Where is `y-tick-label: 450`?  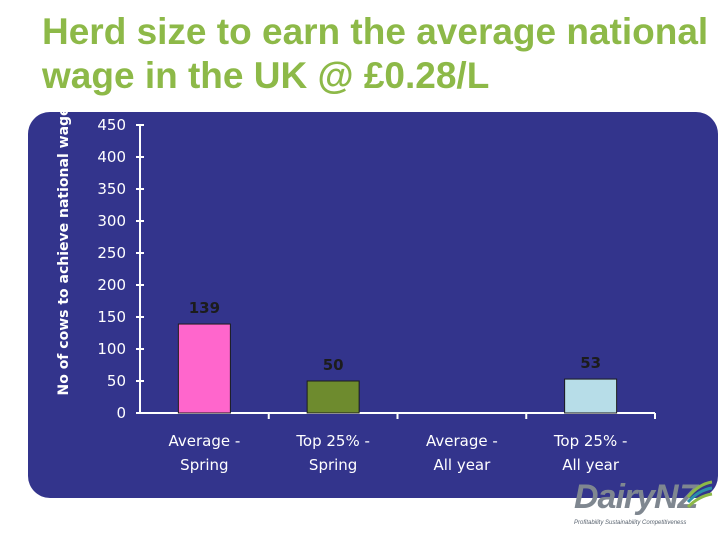
y-tick-label: 450 is located at coordinates (111, 125).